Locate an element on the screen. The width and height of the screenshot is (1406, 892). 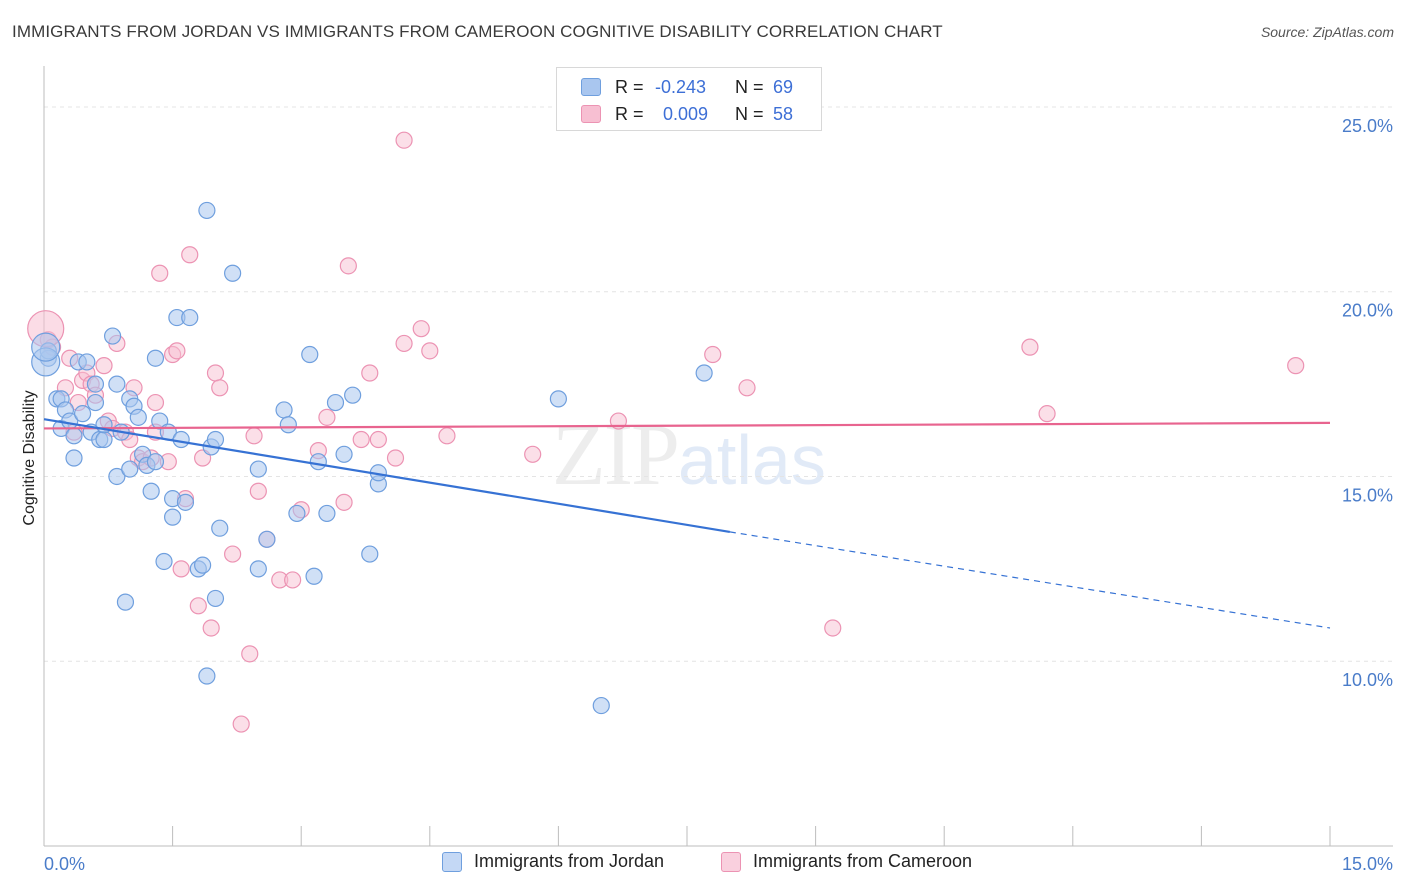
legend-row-cameroon: R = 0.009 N = 58 is located at coordinates (687, 114).